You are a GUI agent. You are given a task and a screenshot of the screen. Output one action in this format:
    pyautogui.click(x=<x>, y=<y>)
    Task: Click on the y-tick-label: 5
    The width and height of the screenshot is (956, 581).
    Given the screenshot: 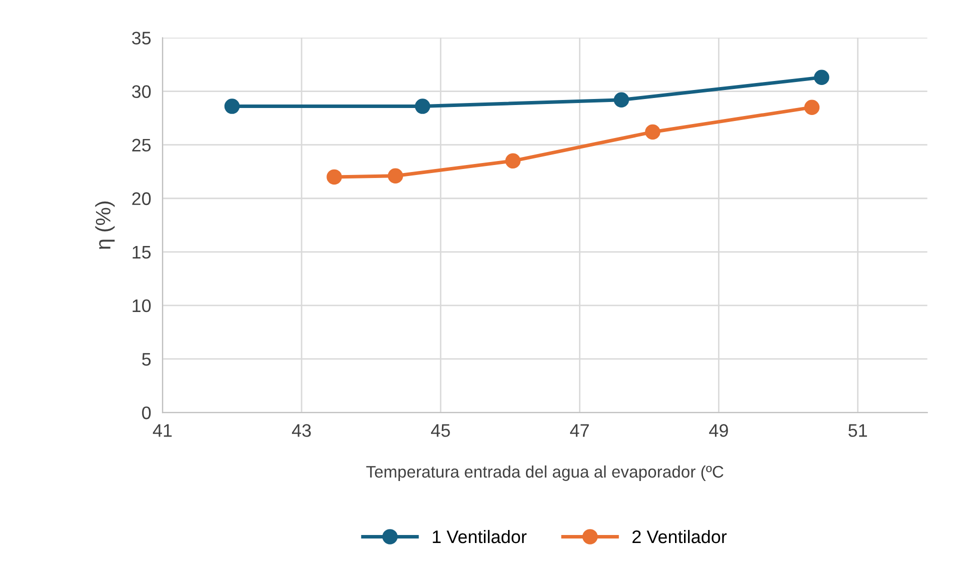 What is the action you would take?
    pyautogui.click(x=146, y=359)
    